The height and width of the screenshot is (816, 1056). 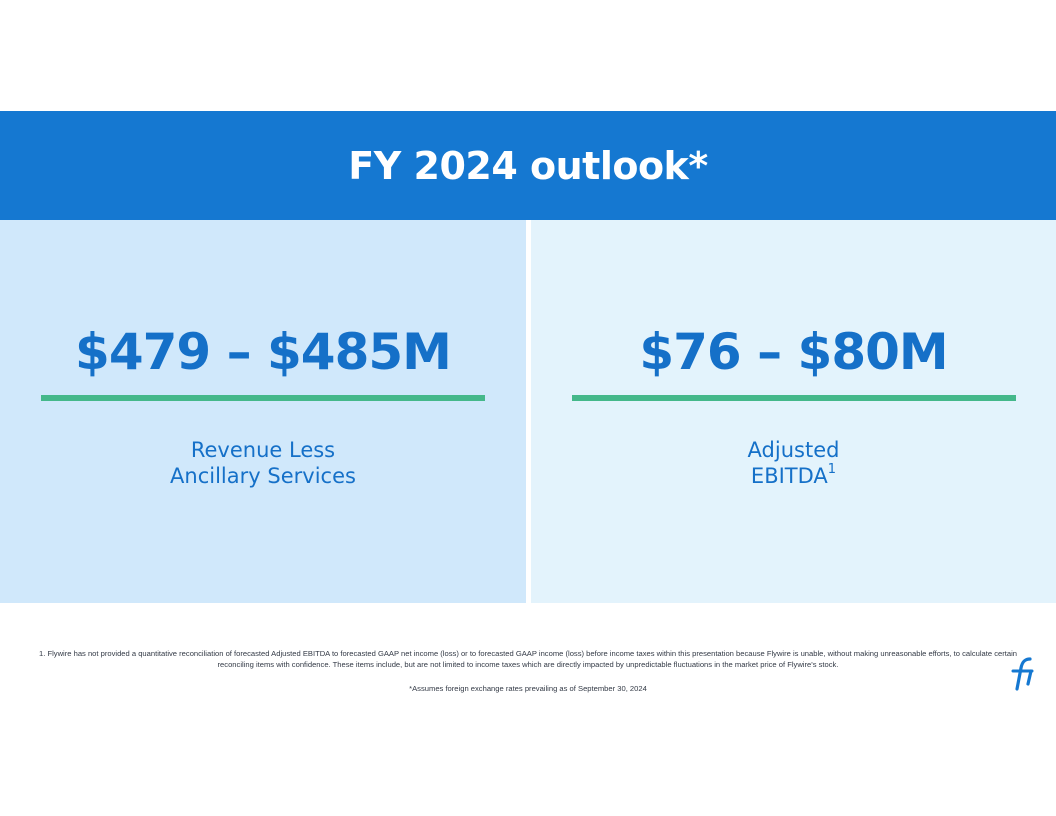 I want to click on ebitda-value: $76 – $80M, so click(x=793, y=352).